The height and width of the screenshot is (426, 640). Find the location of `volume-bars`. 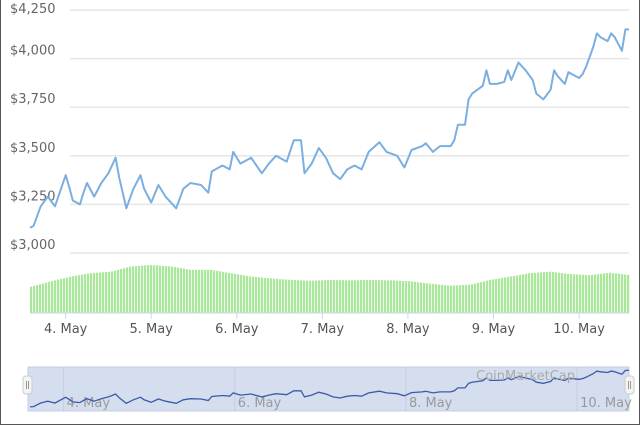

volume-bars is located at coordinates (330, 289).